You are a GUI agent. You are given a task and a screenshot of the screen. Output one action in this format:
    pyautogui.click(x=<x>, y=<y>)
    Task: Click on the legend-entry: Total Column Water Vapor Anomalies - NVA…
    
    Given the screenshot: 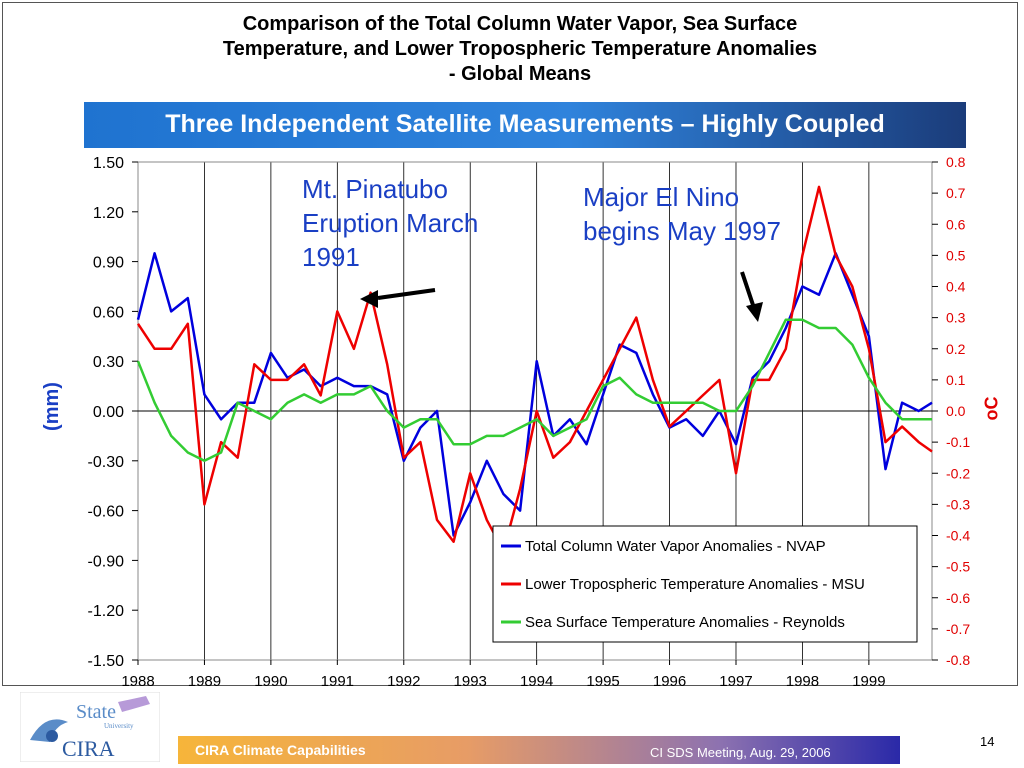 What is the action you would take?
    pyautogui.click(x=675, y=546)
    